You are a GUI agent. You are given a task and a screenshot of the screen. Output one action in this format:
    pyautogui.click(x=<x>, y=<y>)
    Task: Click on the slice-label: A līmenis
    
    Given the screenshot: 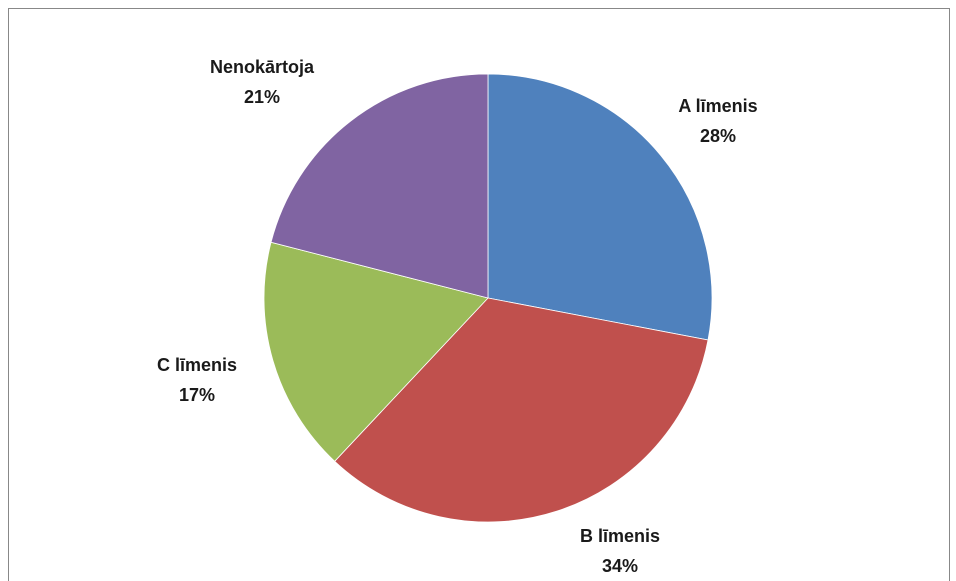 What is the action you would take?
    pyautogui.click(x=717, y=106)
    